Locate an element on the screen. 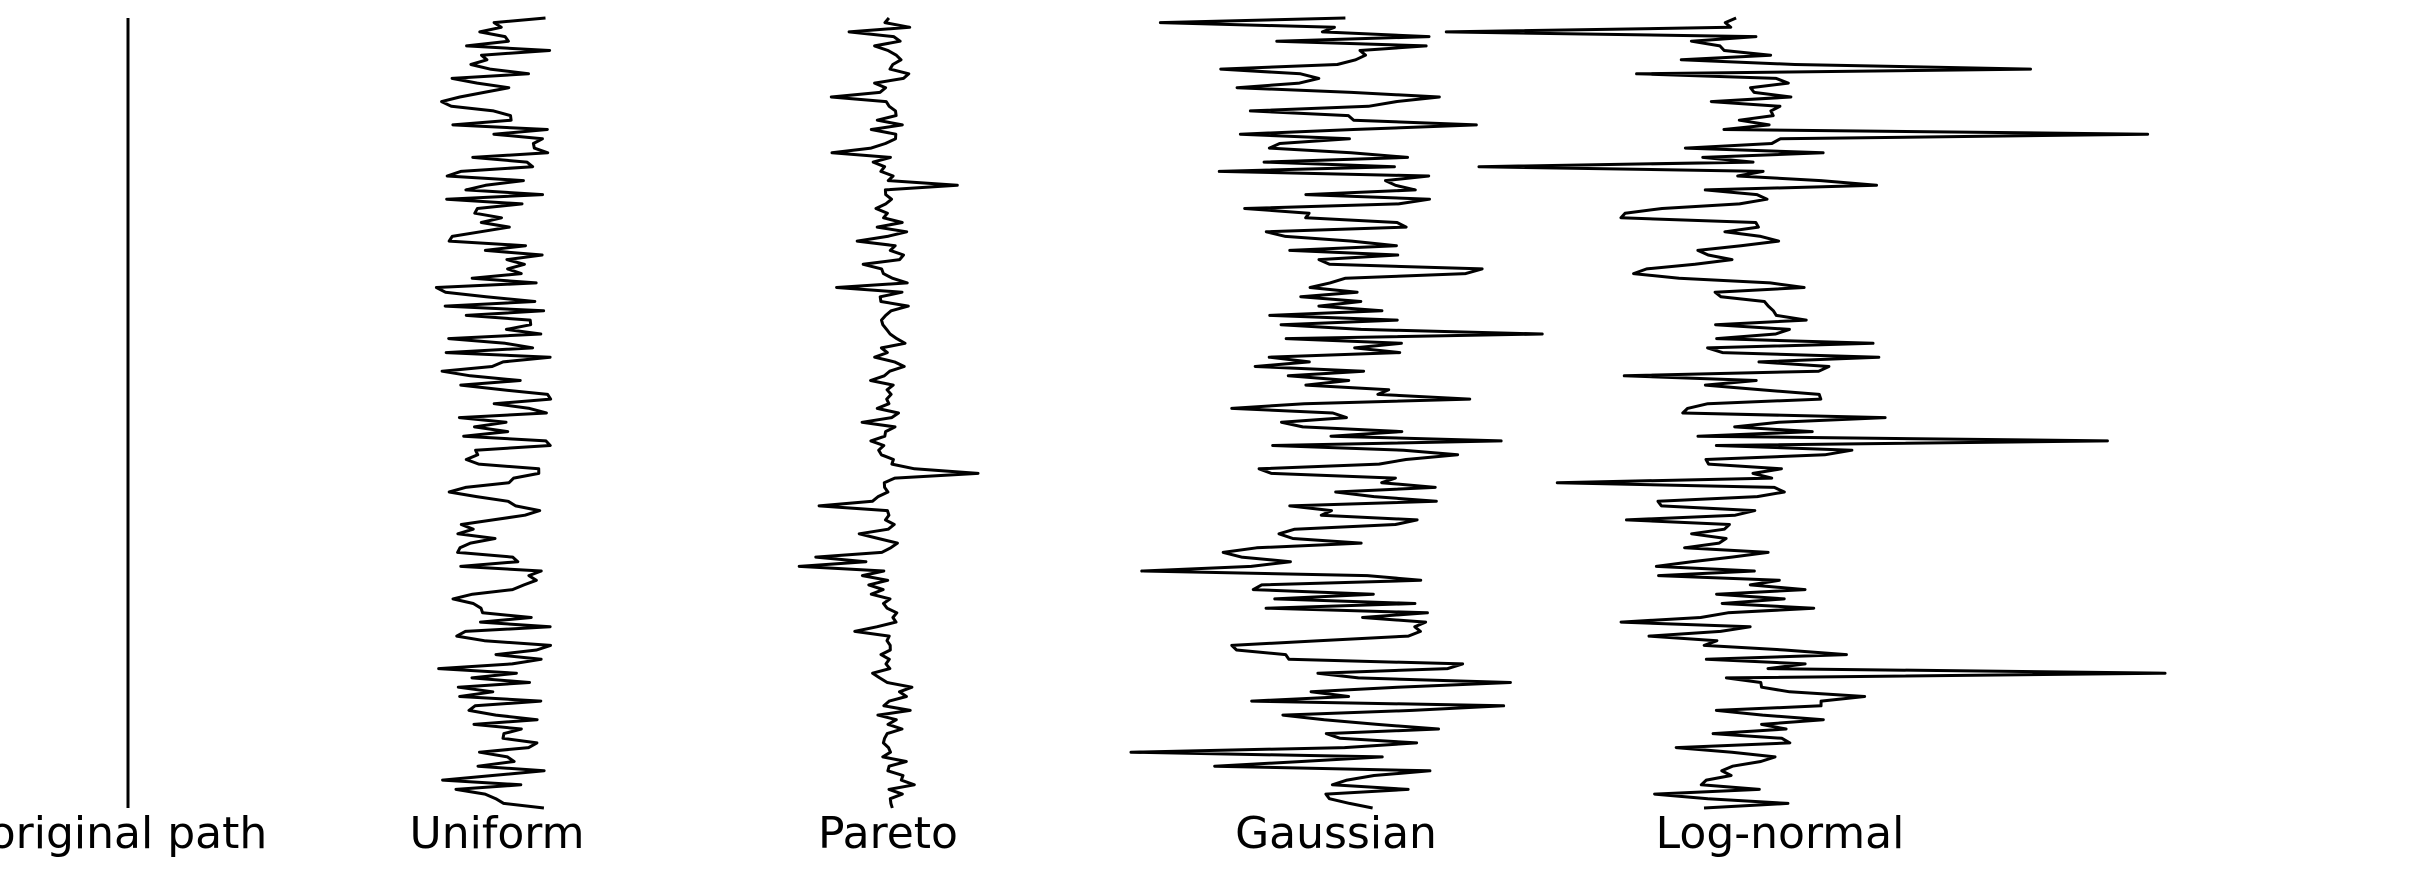 This screenshot has width=2410, height=875. label-lognormal: Log-normal is located at coordinates (1780, 833).